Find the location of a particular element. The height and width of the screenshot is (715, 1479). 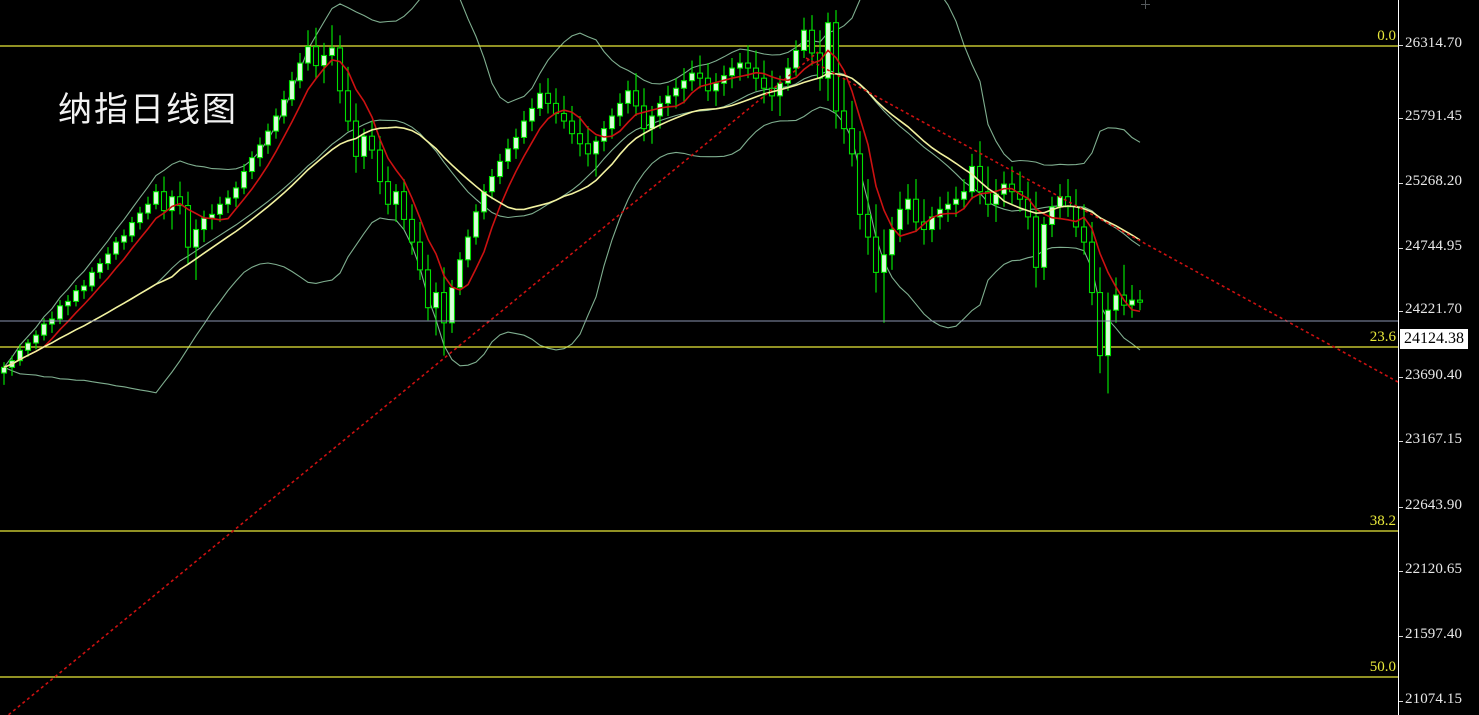

price-axis-label: 22643.90 is located at coordinates (1434, 505).